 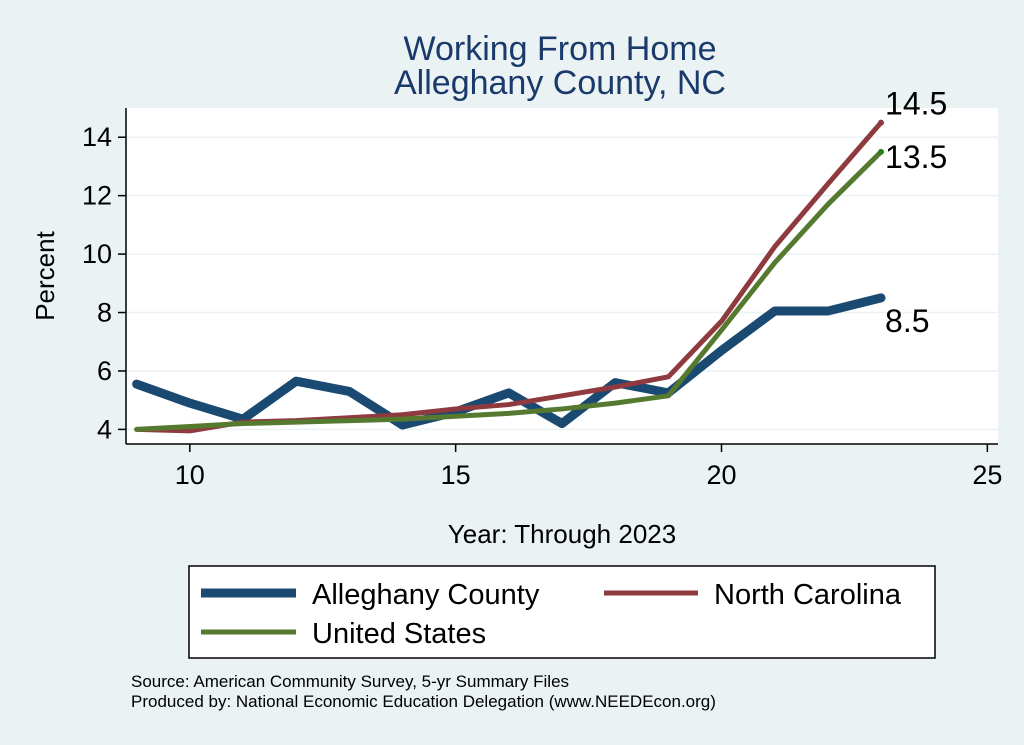 I want to click on y-tick-label: 10, so click(x=97, y=254).